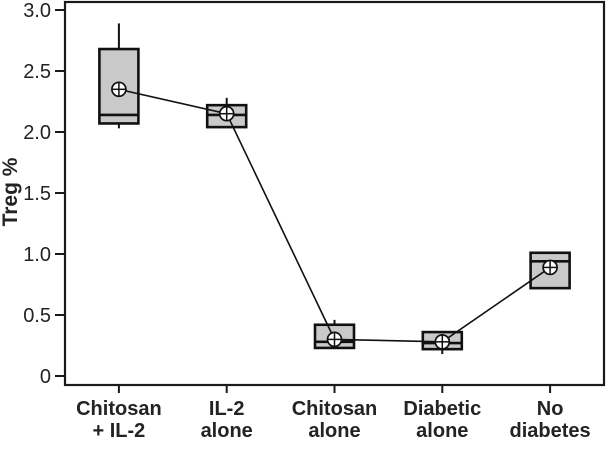  I want to click on y-tick-label: 0, so click(45, 377).